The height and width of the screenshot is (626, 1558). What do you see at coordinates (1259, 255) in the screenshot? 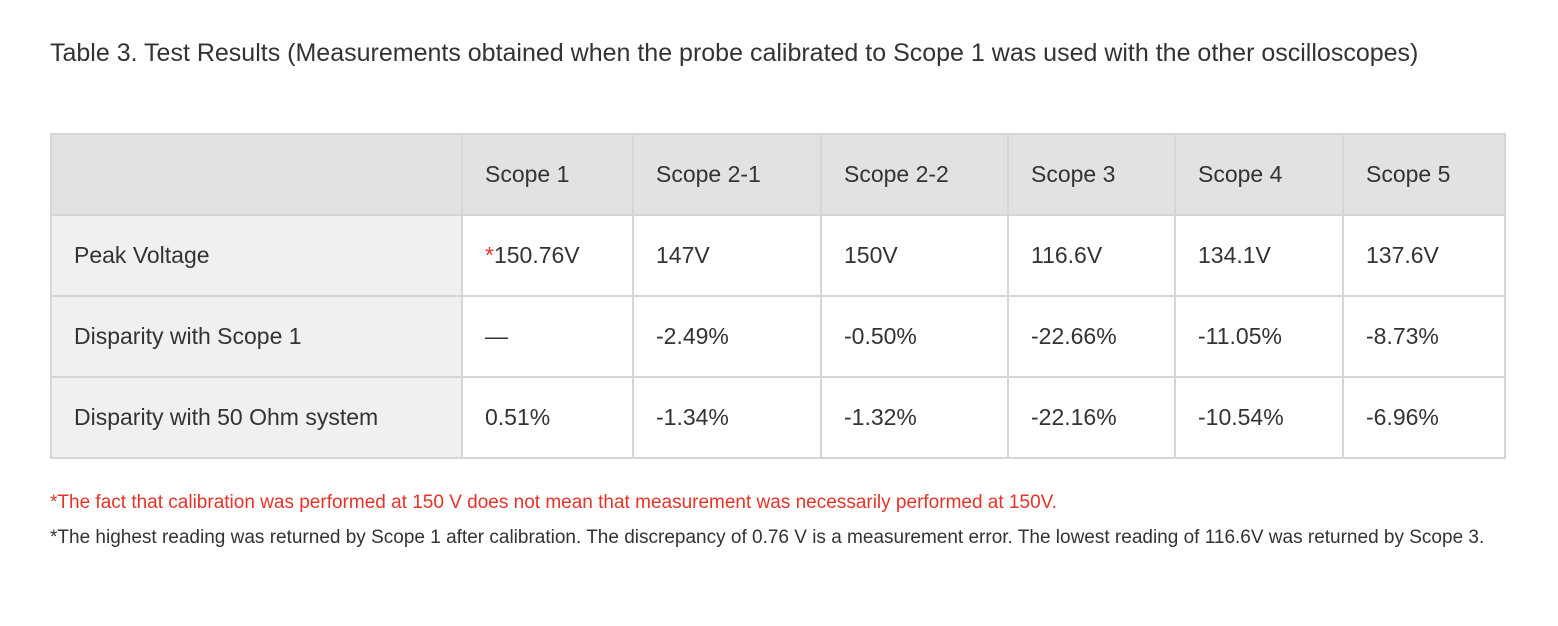
I see `table-cell: 134.1V` at bounding box center [1259, 255].